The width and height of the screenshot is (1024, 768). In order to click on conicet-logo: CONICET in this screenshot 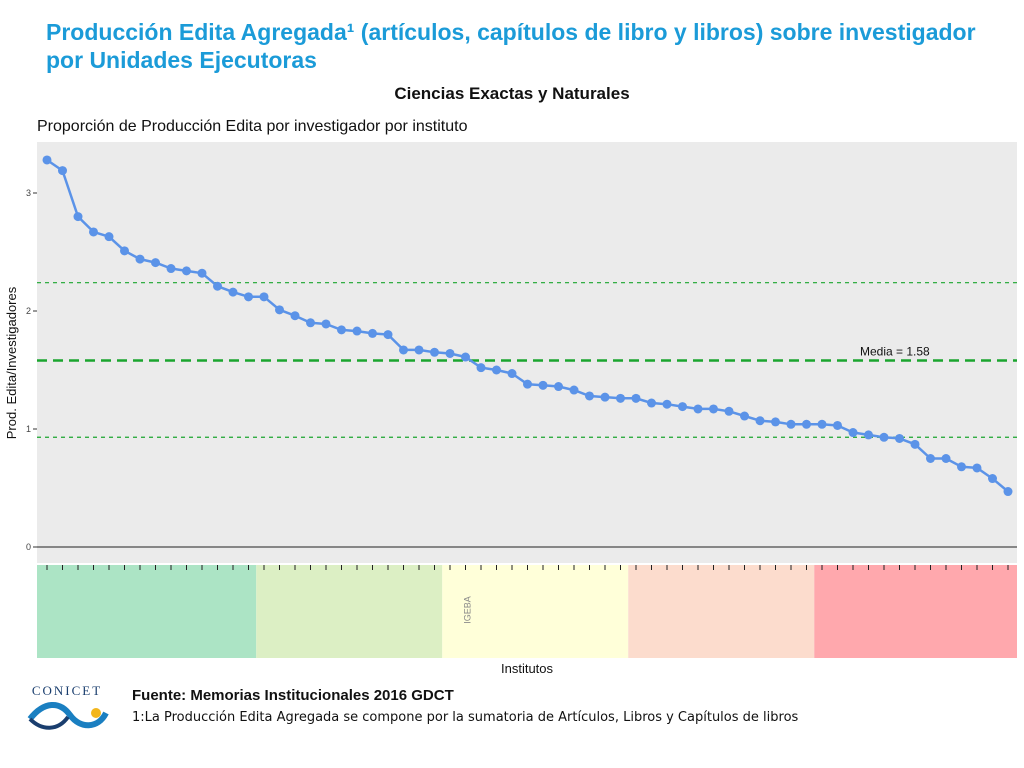, I will do `click(67, 708)`.